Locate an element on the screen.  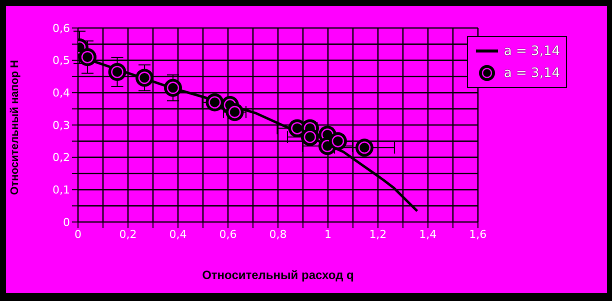
x-tick-label: 0,2 is located at coordinates (128, 234).